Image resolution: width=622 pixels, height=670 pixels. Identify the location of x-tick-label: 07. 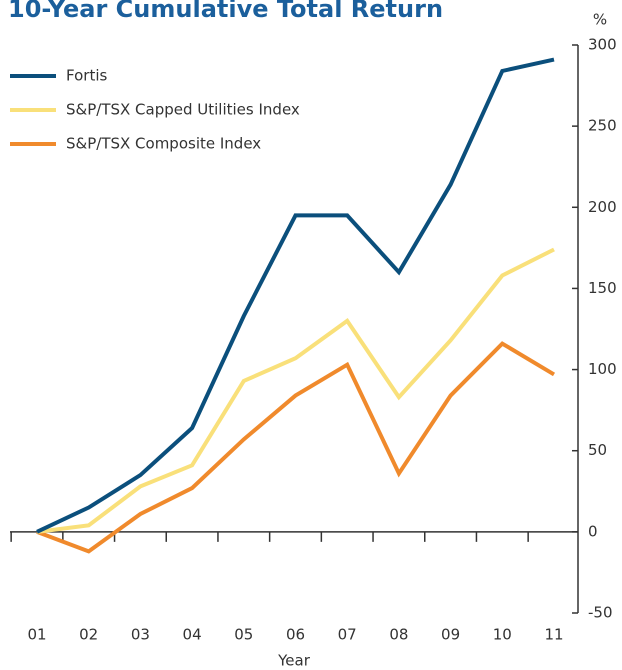
(347, 635).